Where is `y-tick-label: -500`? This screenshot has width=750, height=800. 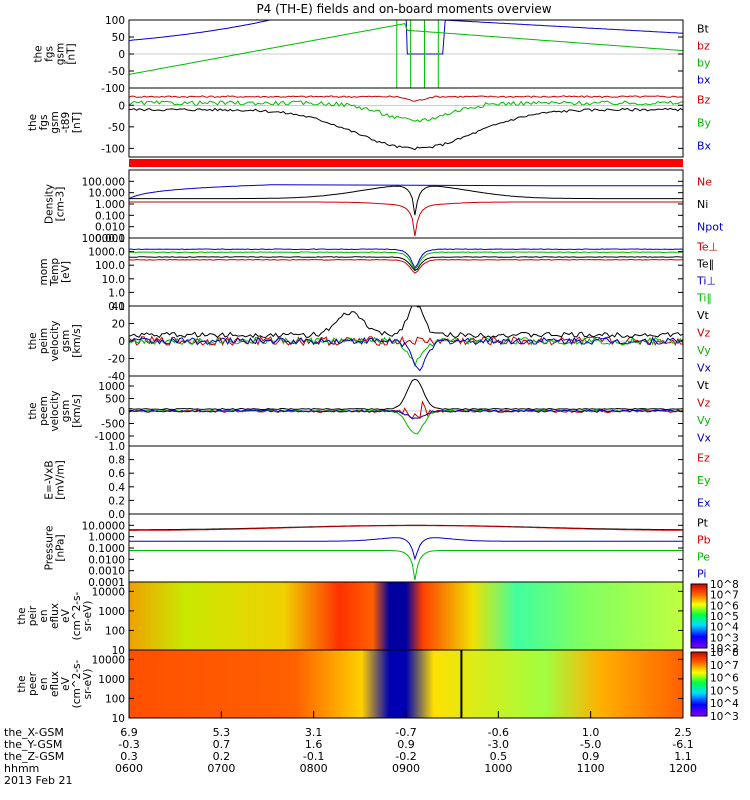
y-tick-label: -500 is located at coordinates (113, 425).